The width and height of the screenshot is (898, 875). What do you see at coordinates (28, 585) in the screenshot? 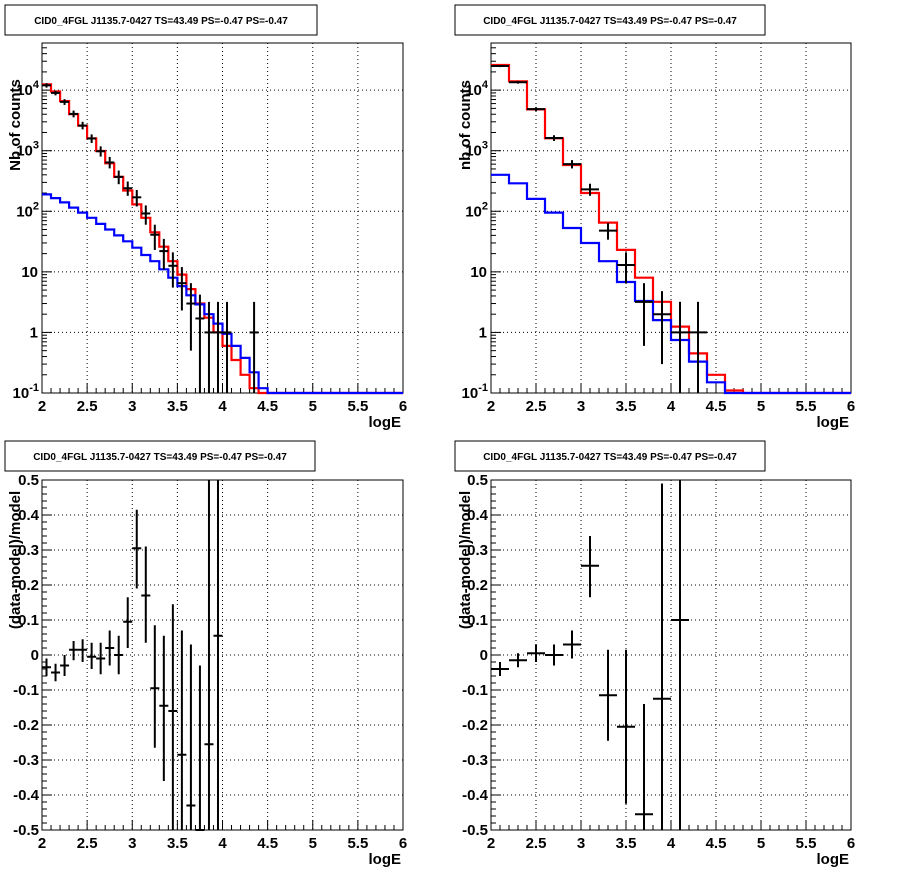
I see `y-tick-label: 0.2` at bounding box center [28, 585].